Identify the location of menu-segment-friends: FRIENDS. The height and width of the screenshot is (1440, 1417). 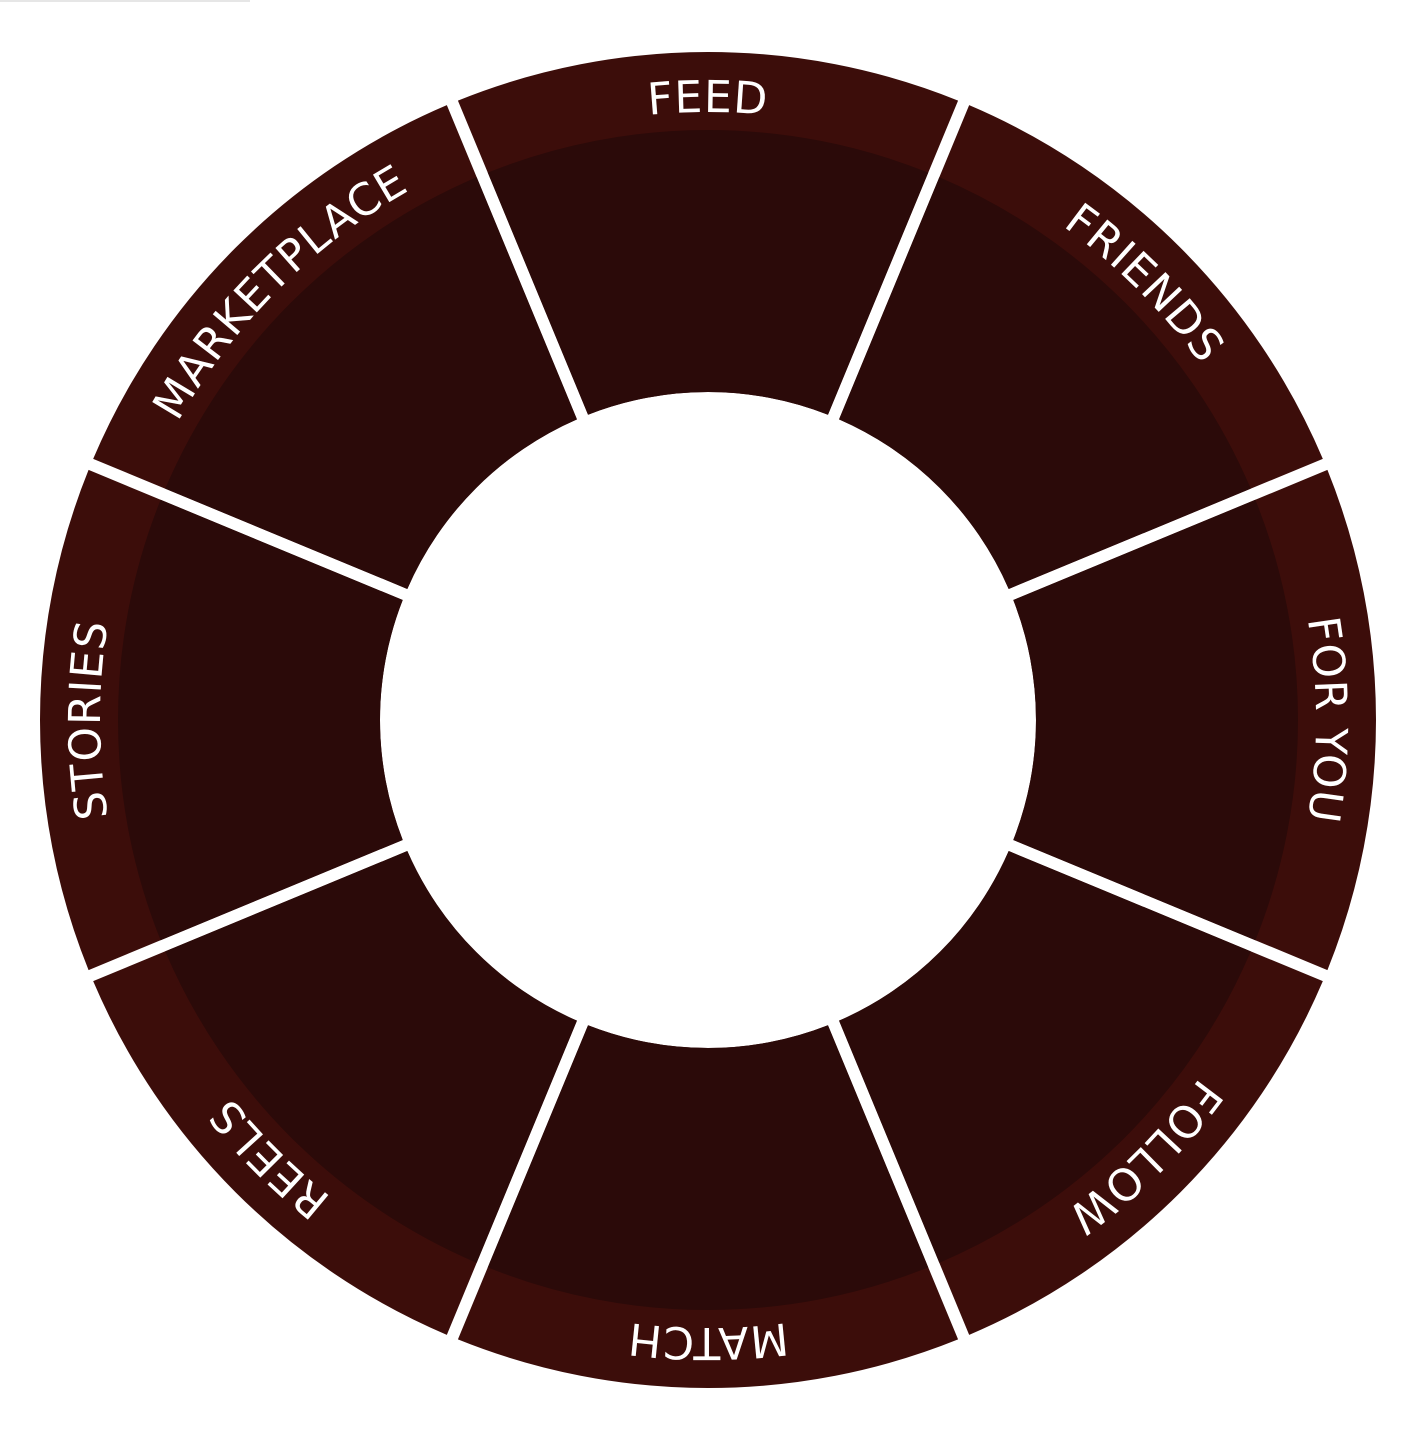
(1081, 347).